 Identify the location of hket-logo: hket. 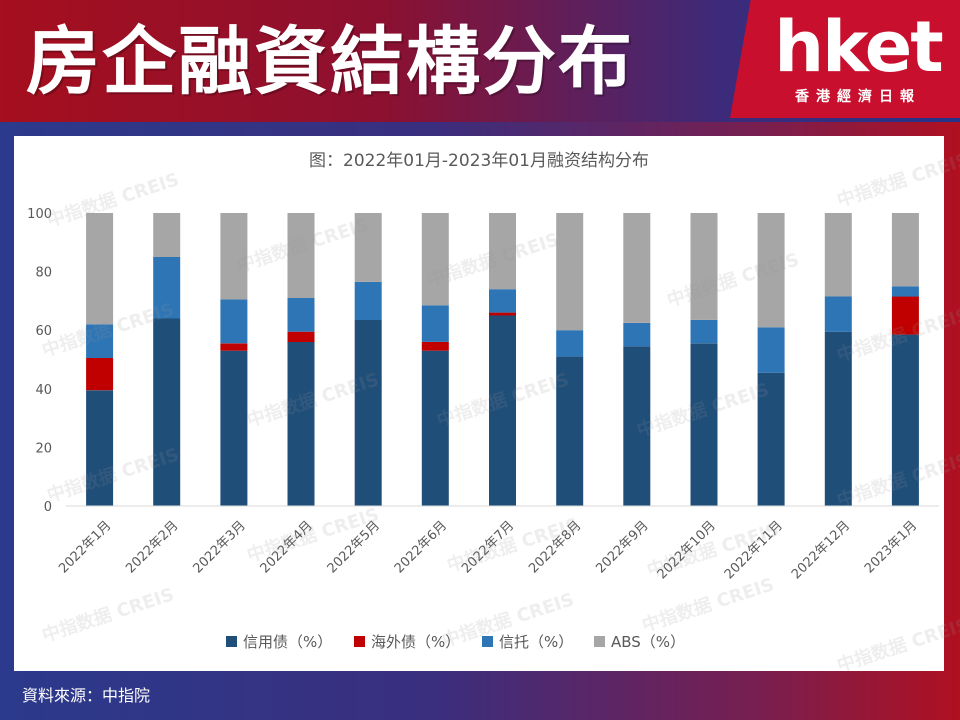
(858, 47).